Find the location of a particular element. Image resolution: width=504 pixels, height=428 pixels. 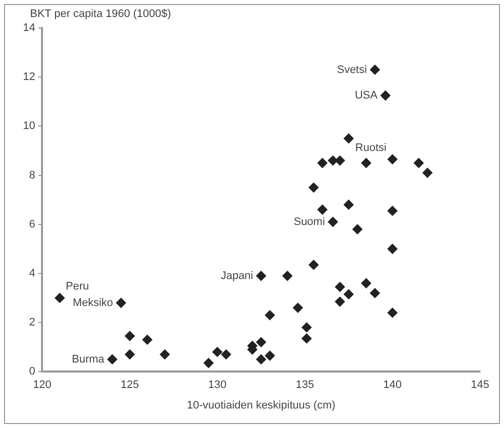

annotation: Ruotsi is located at coordinates (370, 148).